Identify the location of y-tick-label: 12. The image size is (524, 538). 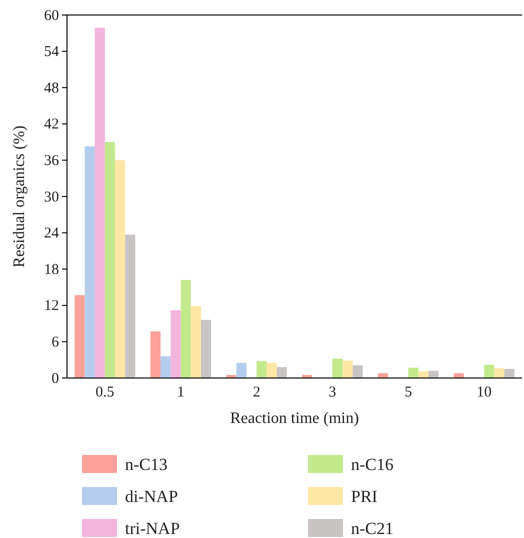
(51, 306).